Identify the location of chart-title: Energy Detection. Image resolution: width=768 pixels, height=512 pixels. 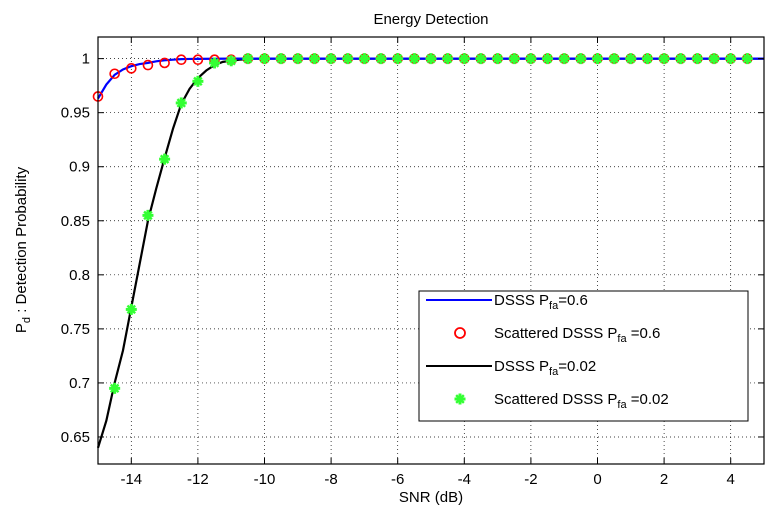
(430, 19).